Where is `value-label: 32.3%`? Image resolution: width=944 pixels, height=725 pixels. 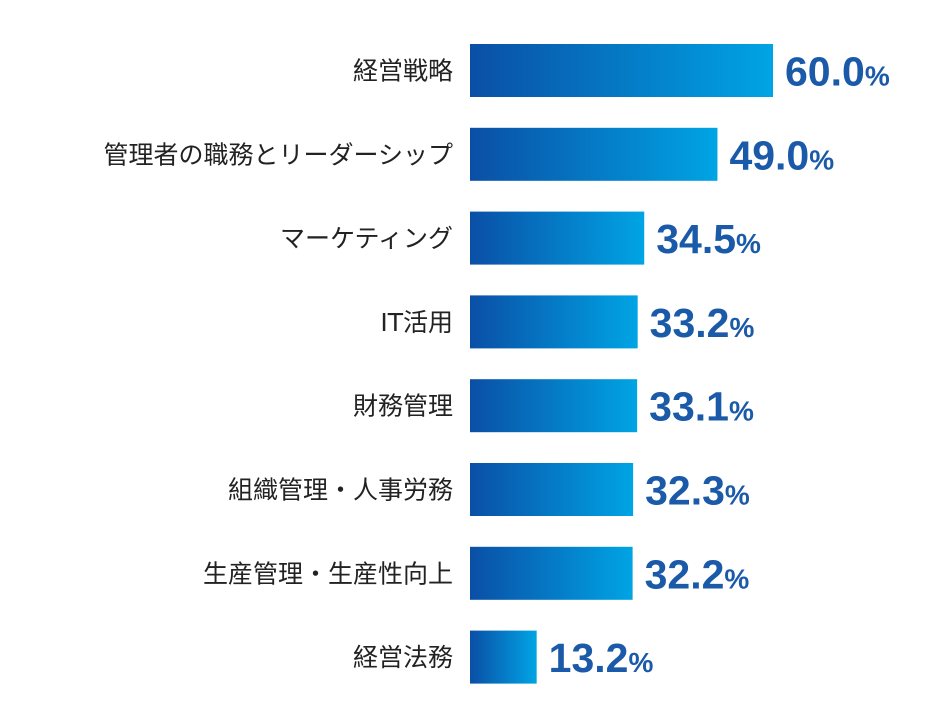 value-label: 32.3% is located at coordinates (697, 491).